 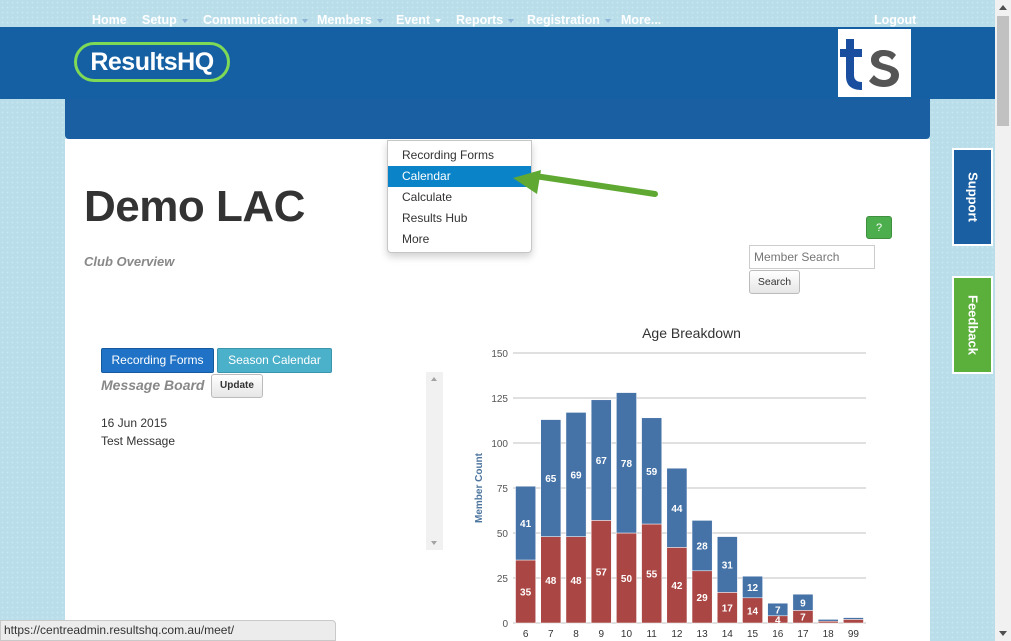 I want to click on x-tick-label: 7, so click(x=551, y=634).